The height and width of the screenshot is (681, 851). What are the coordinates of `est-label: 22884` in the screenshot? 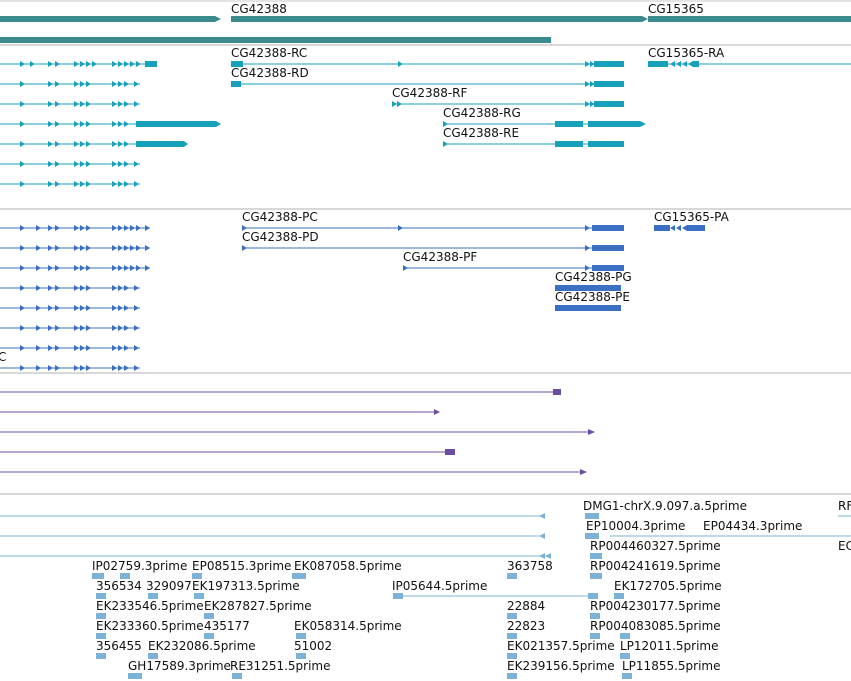 It's located at (526, 606).